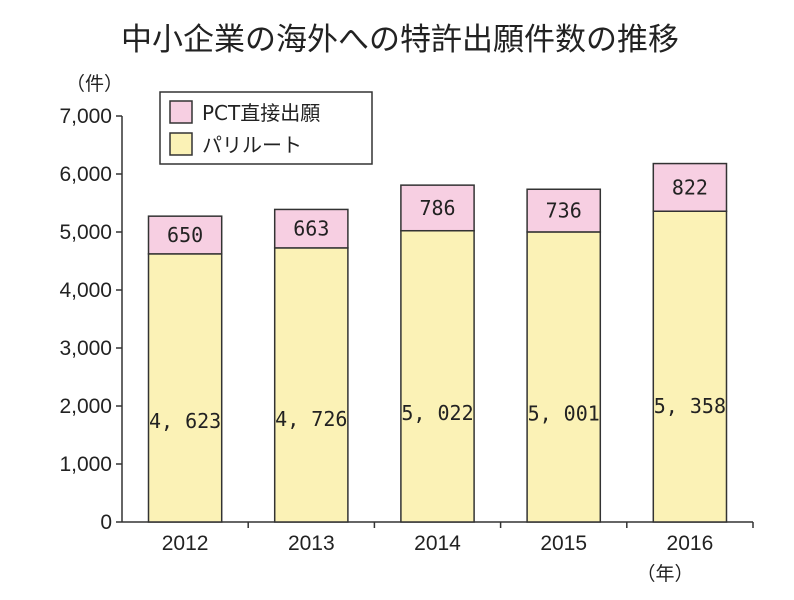  What do you see at coordinates (185, 421) in the screenshot?
I see `data-label: 4, 623` at bounding box center [185, 421].